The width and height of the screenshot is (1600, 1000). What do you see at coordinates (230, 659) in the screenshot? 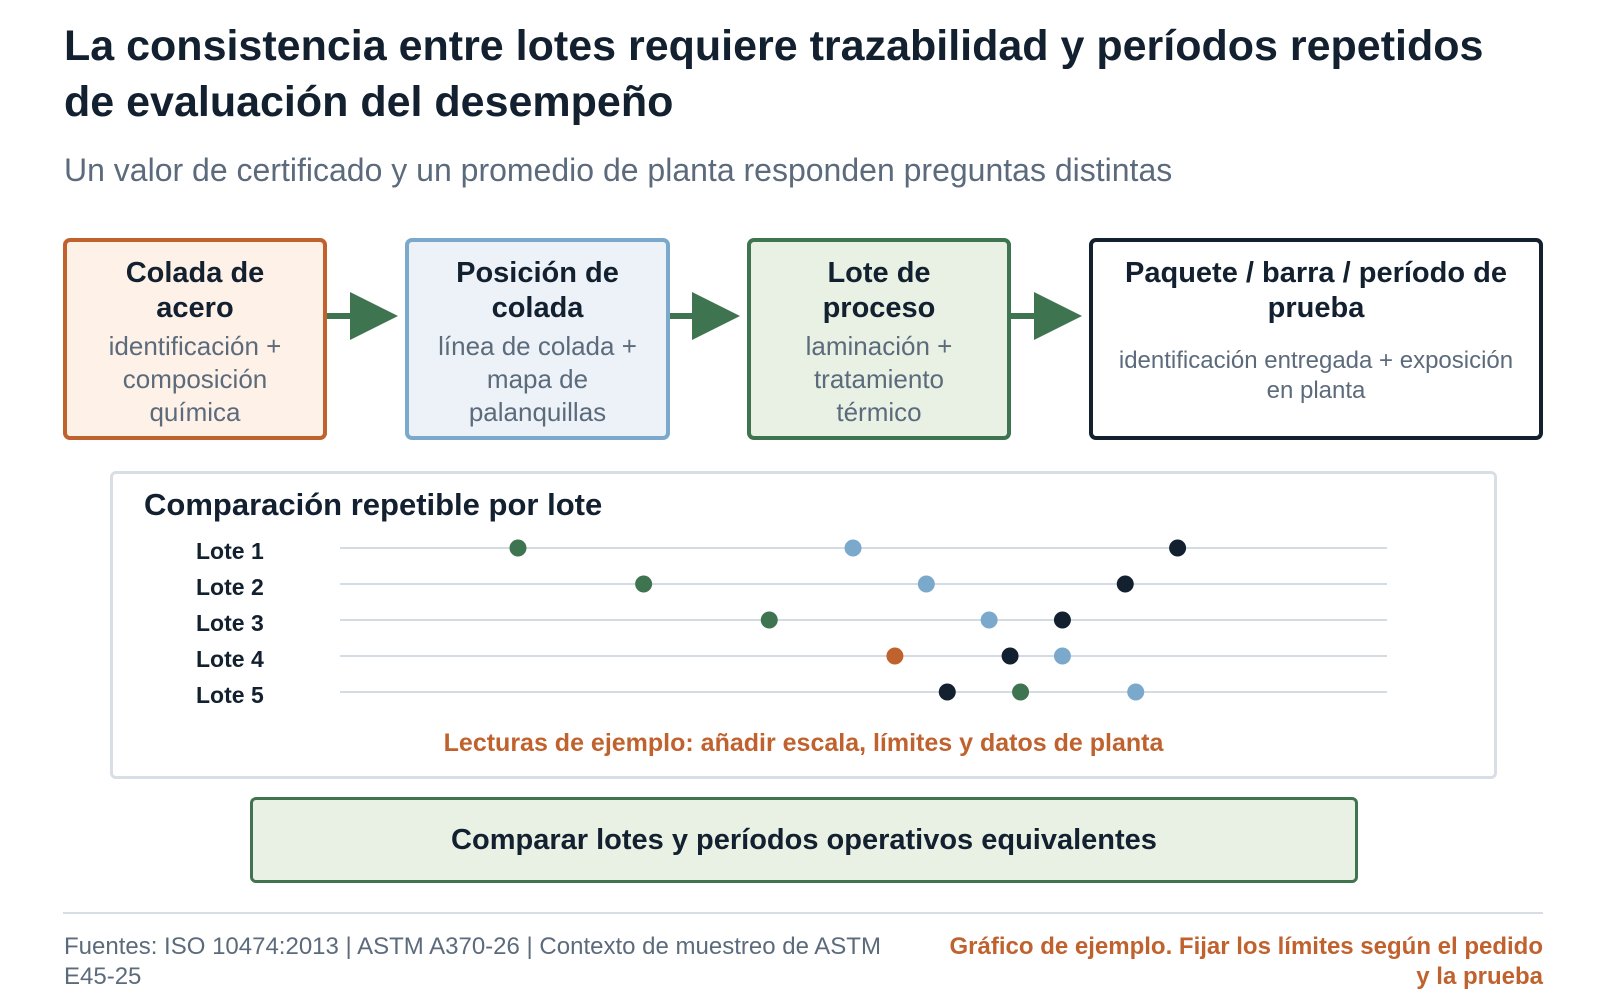
I see `lot-label: Lote 4` at bounding box center [230, 659].